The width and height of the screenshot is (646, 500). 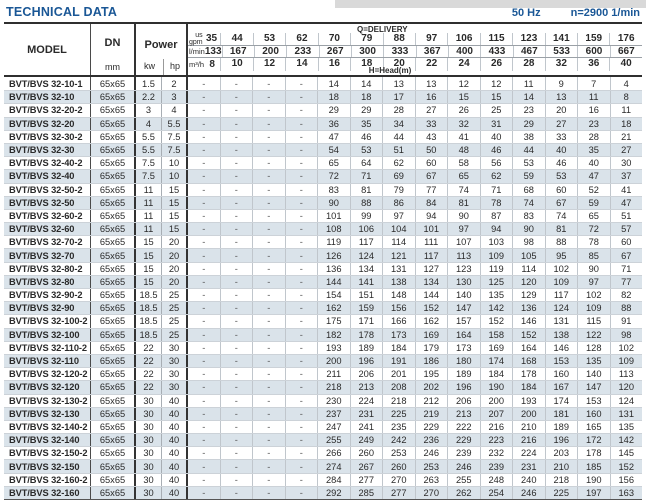 I want to click on head-value-cell: 144, so click(x=333, y=281).